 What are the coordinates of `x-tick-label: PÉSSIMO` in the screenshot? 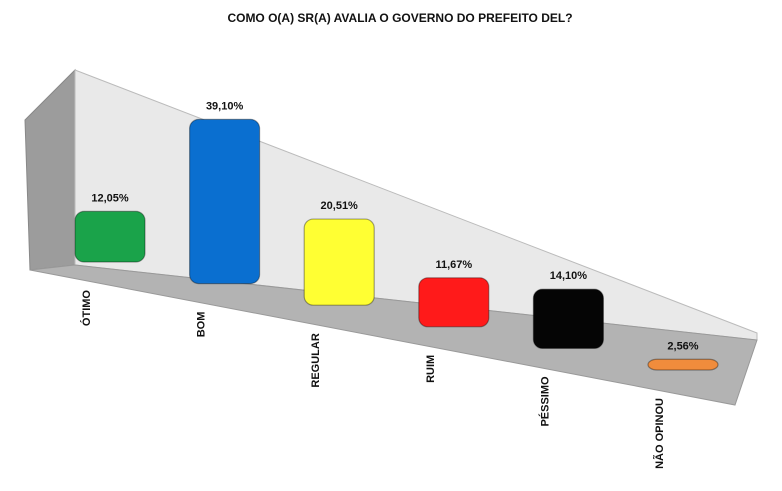 It's located at (544, 401).